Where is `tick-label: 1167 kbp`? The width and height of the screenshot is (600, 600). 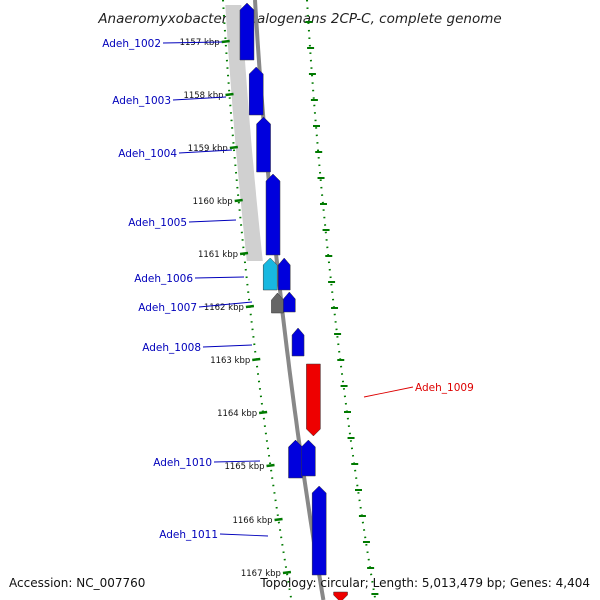
tick-label: 1167 kbp is located at coordinates (261, 574).